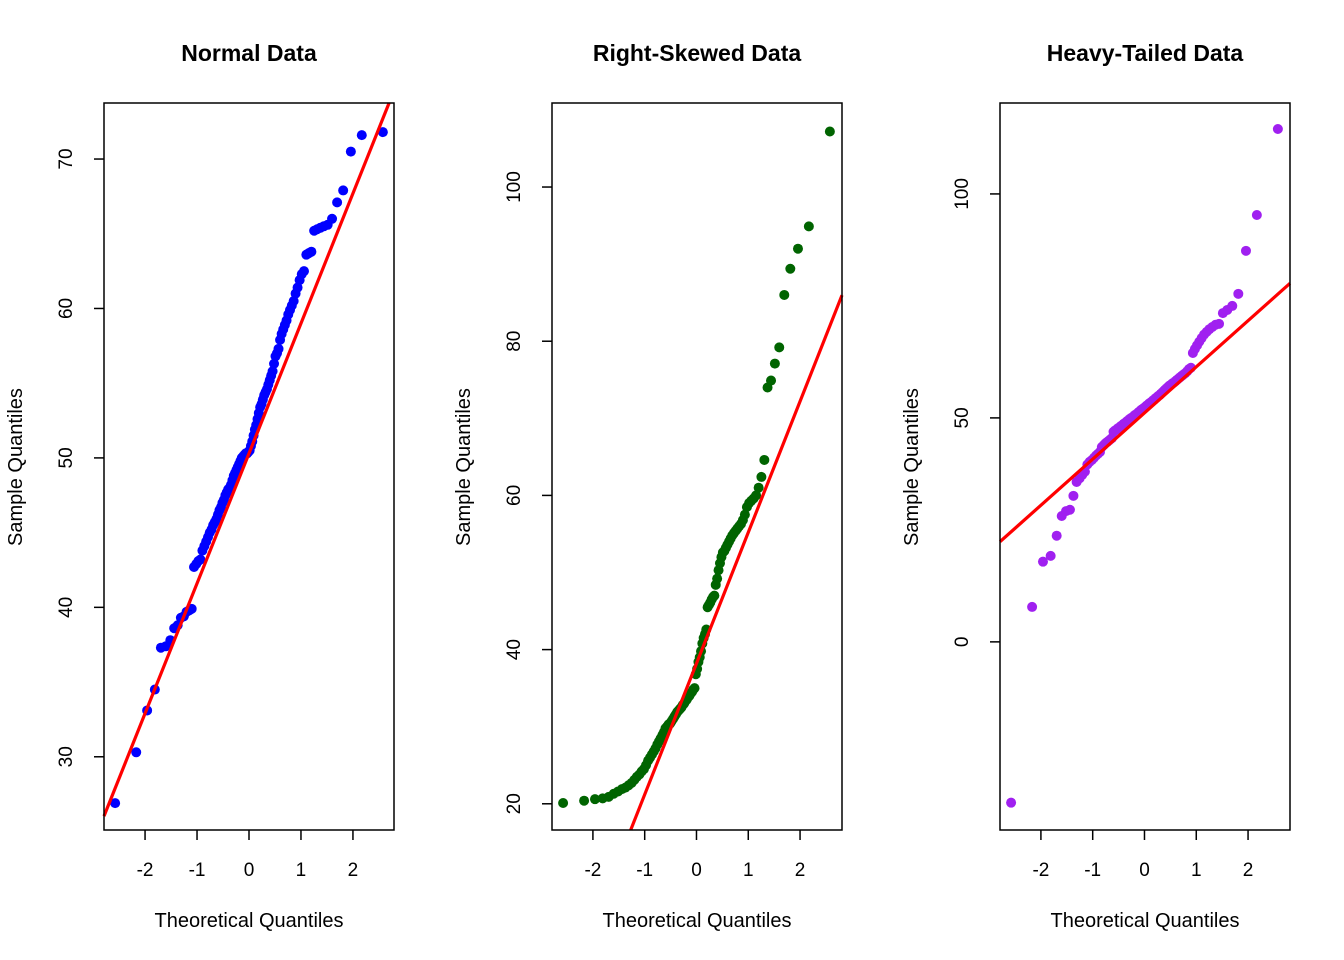 Image resolution: width=1344 pixels, height=960 pixels. What do you see at coordinates (697, 53) in the screenshot?
I see `chart-title: Right-Skewed Data` at bounding box center [697, 53].